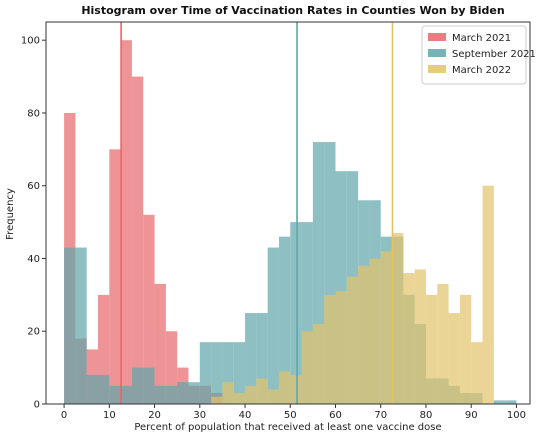 This screenshot has width=540, height=437. What do you see at coordinates (290, 415) in the screenshot?
I see `x-tick-label: 50` at bounding box center [290, 415].